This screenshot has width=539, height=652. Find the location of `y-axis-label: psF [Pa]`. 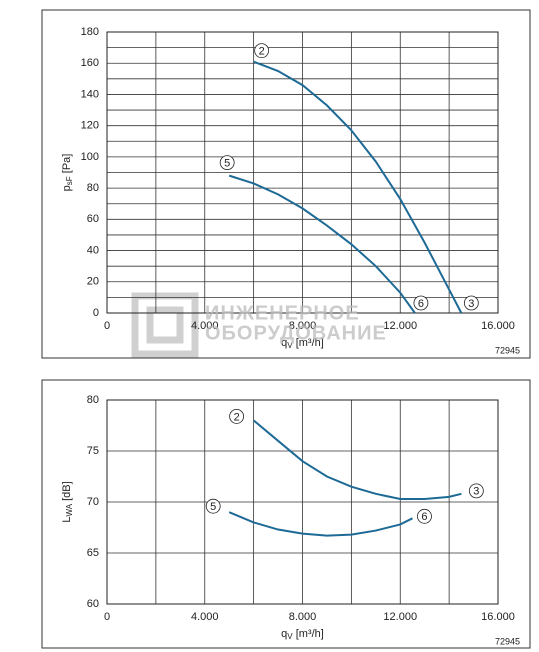

y-axis-label: psF [Pa] is located at coordinates (67, 173).